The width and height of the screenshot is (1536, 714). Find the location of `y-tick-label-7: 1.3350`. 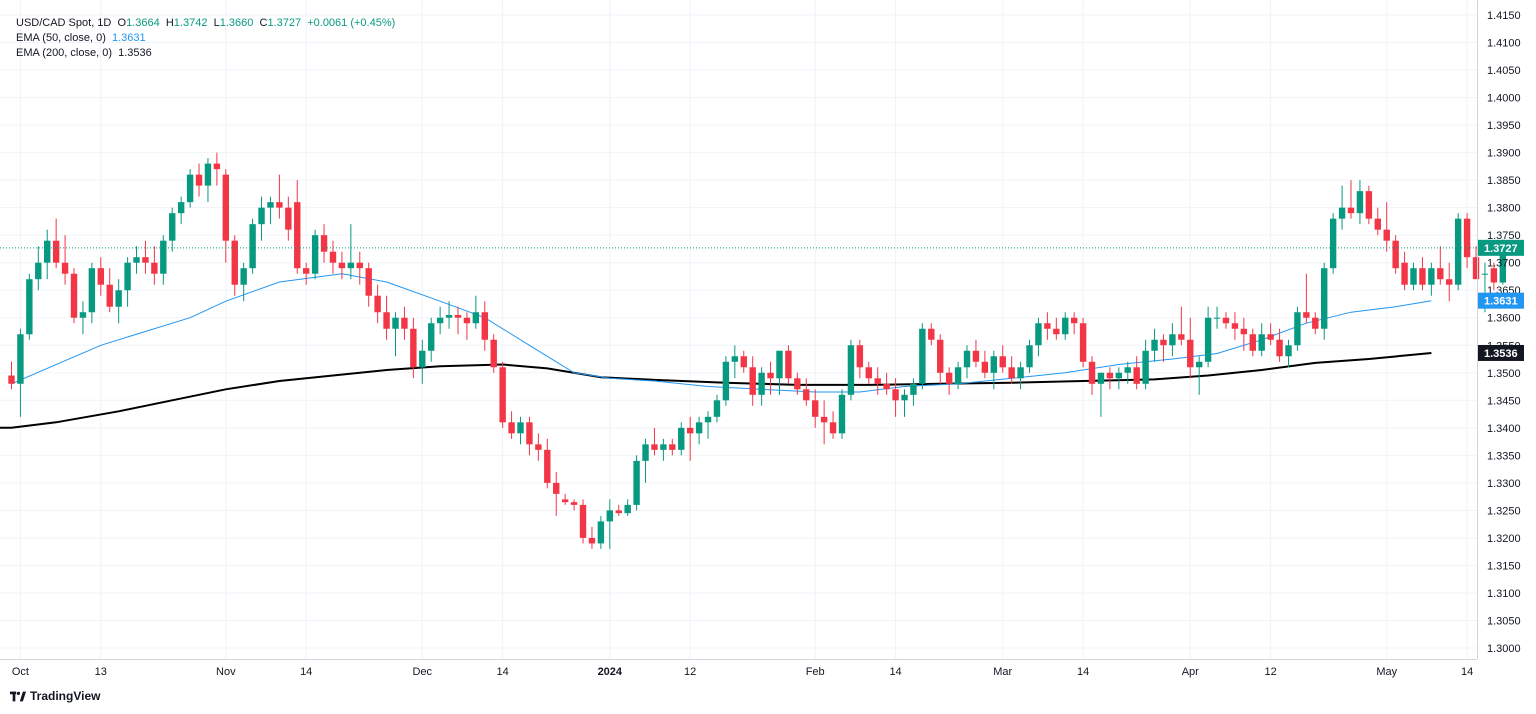

y-tick-label-7: 1.3350 is located at coordinates (1504, 456).